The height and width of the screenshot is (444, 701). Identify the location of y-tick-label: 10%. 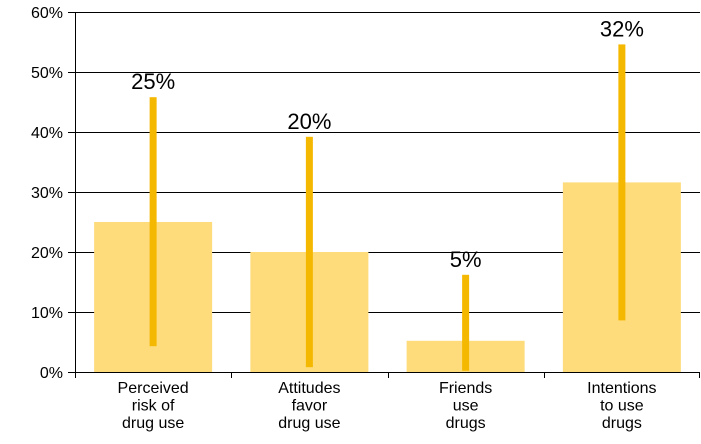
(47, 313).